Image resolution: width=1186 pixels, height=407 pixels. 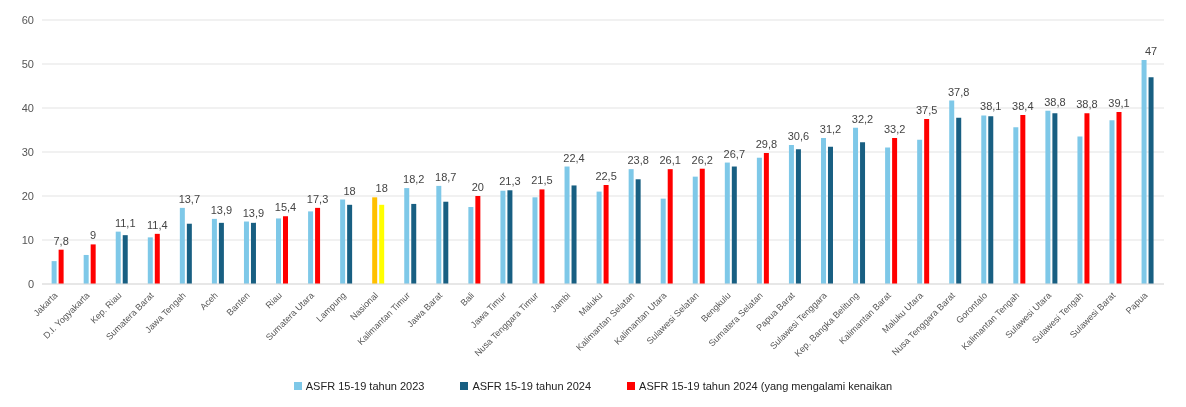 What do you see at coordinates (926, 110) in the screenshot?
I see `data-label: 37,5` at bounding box center [926, 110].